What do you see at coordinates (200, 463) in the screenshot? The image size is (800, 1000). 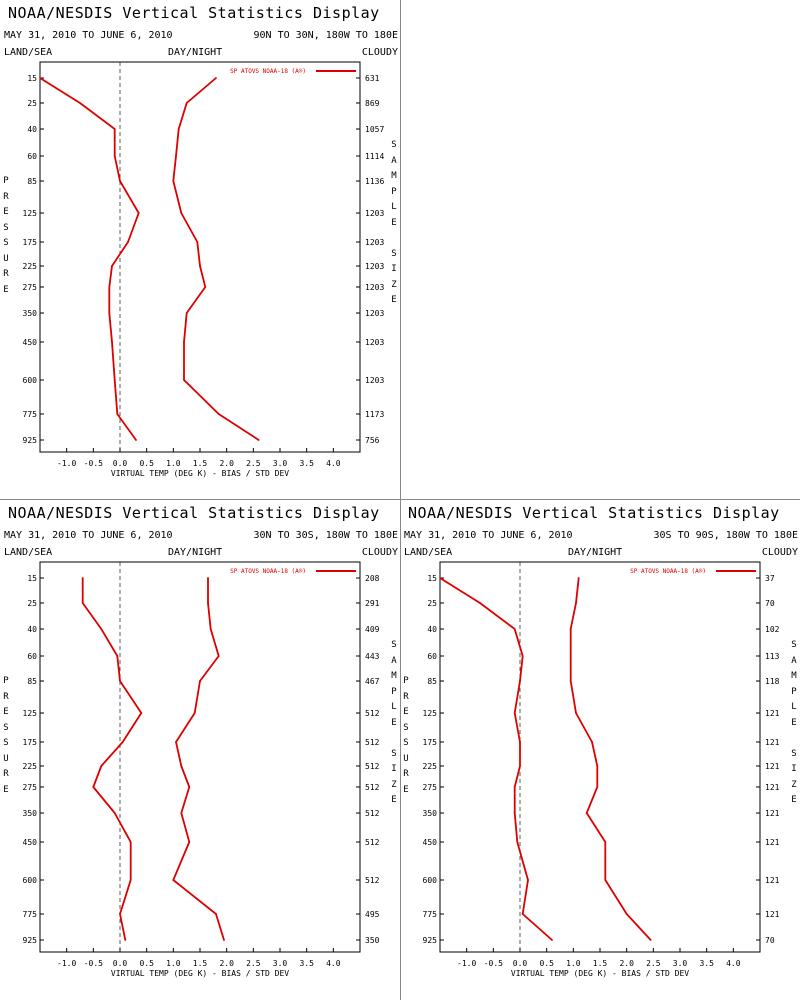 I see `x-tick-label: 1.5` at bounding box center [200, 463].